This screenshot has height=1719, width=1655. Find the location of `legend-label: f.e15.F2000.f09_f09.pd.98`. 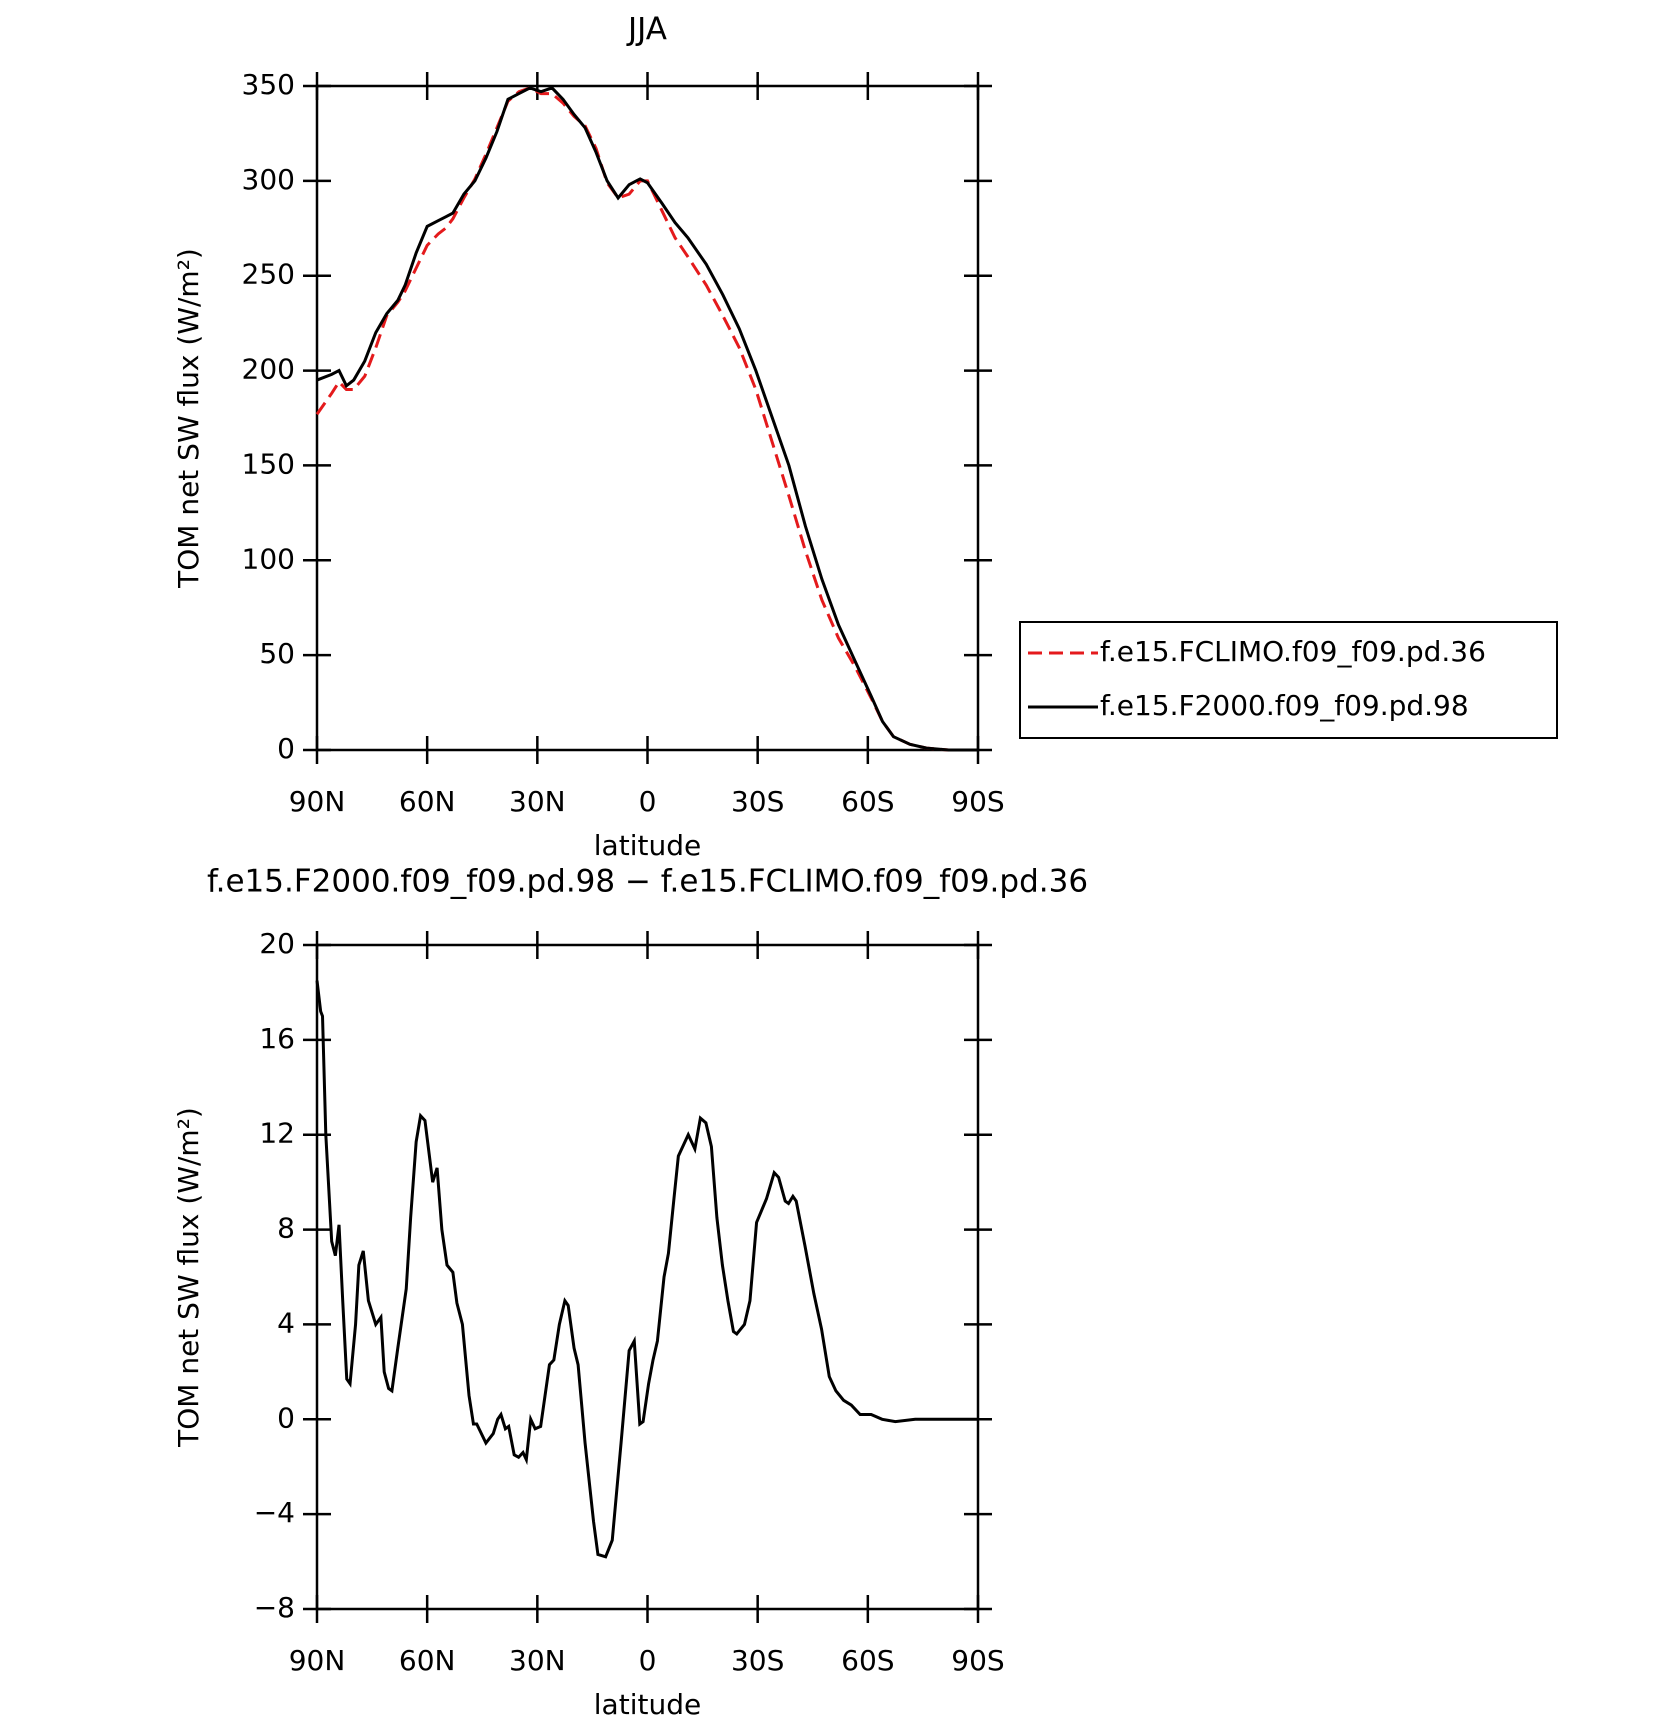

legend-label: f.e15.F2000.f09_f09.pd.98 is located at coordinates (1284, 705).